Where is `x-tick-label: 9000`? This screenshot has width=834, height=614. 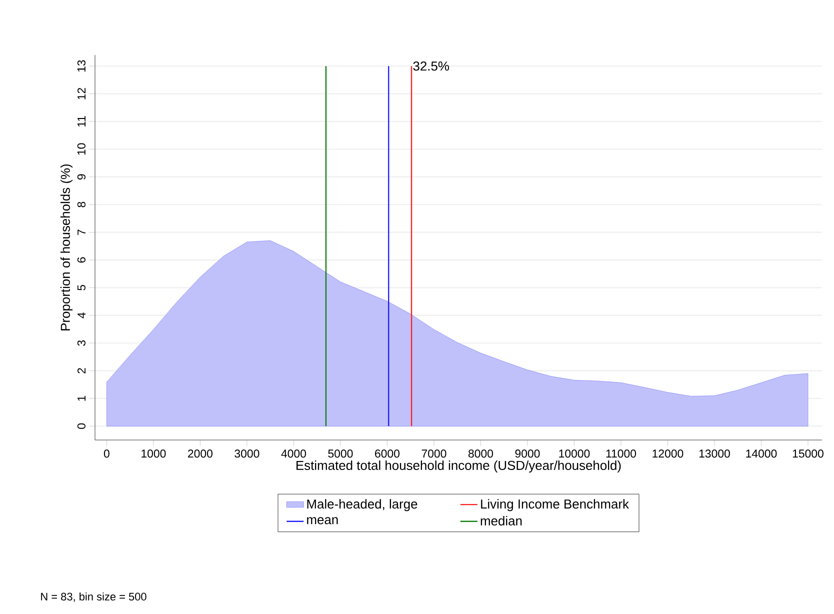
x-tick-label: 9000 is located at coordinates (527, 454).